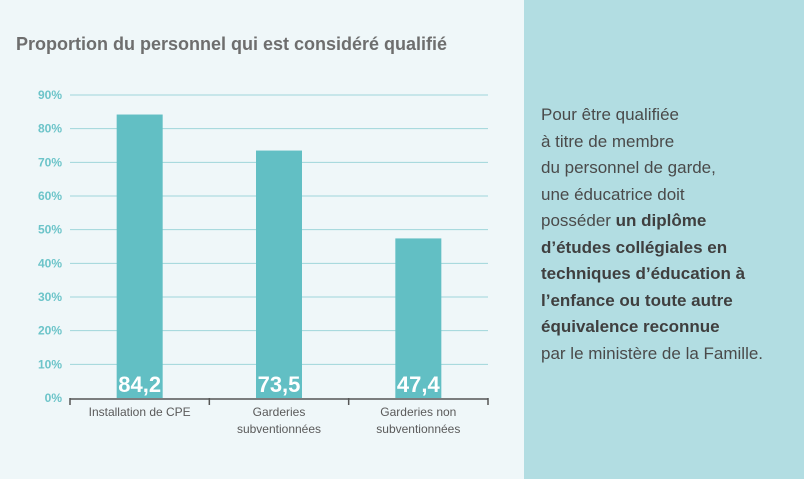 This screenshot has width=804, height=479. I want to click on info-line: équivalence reconnue, so click(652, 327).